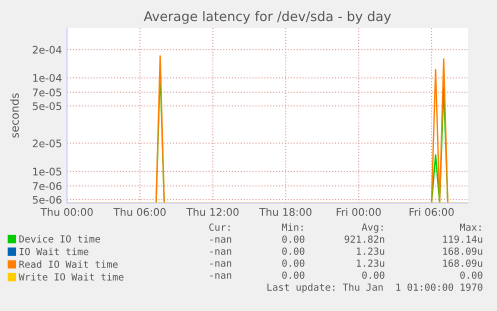 The width and height of the screenshot is (497, 311). What do you see at coordinates (68, 264) in the screenshot?
I see `legend-label: Read IO Wait time` at bounding box center [68, 264].